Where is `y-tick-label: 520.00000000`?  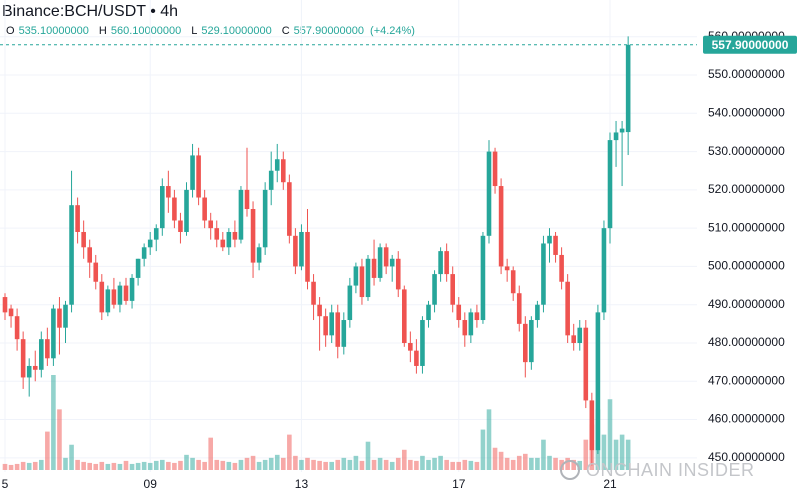
y-tick-label: 520.00000000 is located at coordinates (746, 189).